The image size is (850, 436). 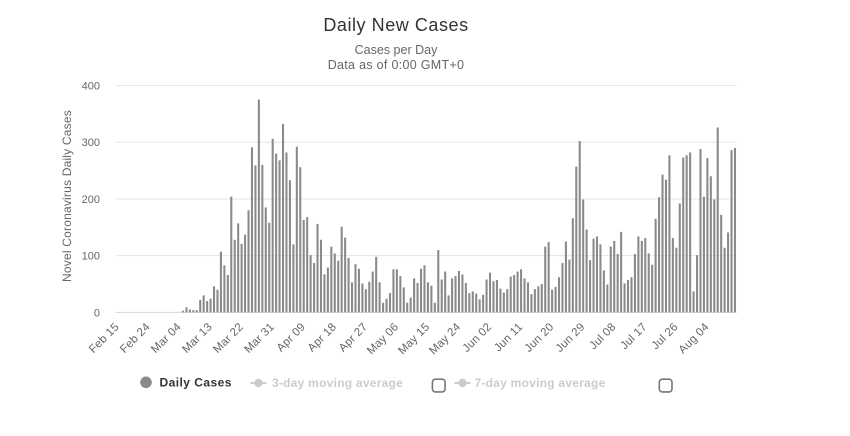 What do you see at coordinates (91, 87) in the screenshot?
I see `svg-text: 400` at bounding box center [91, 87].